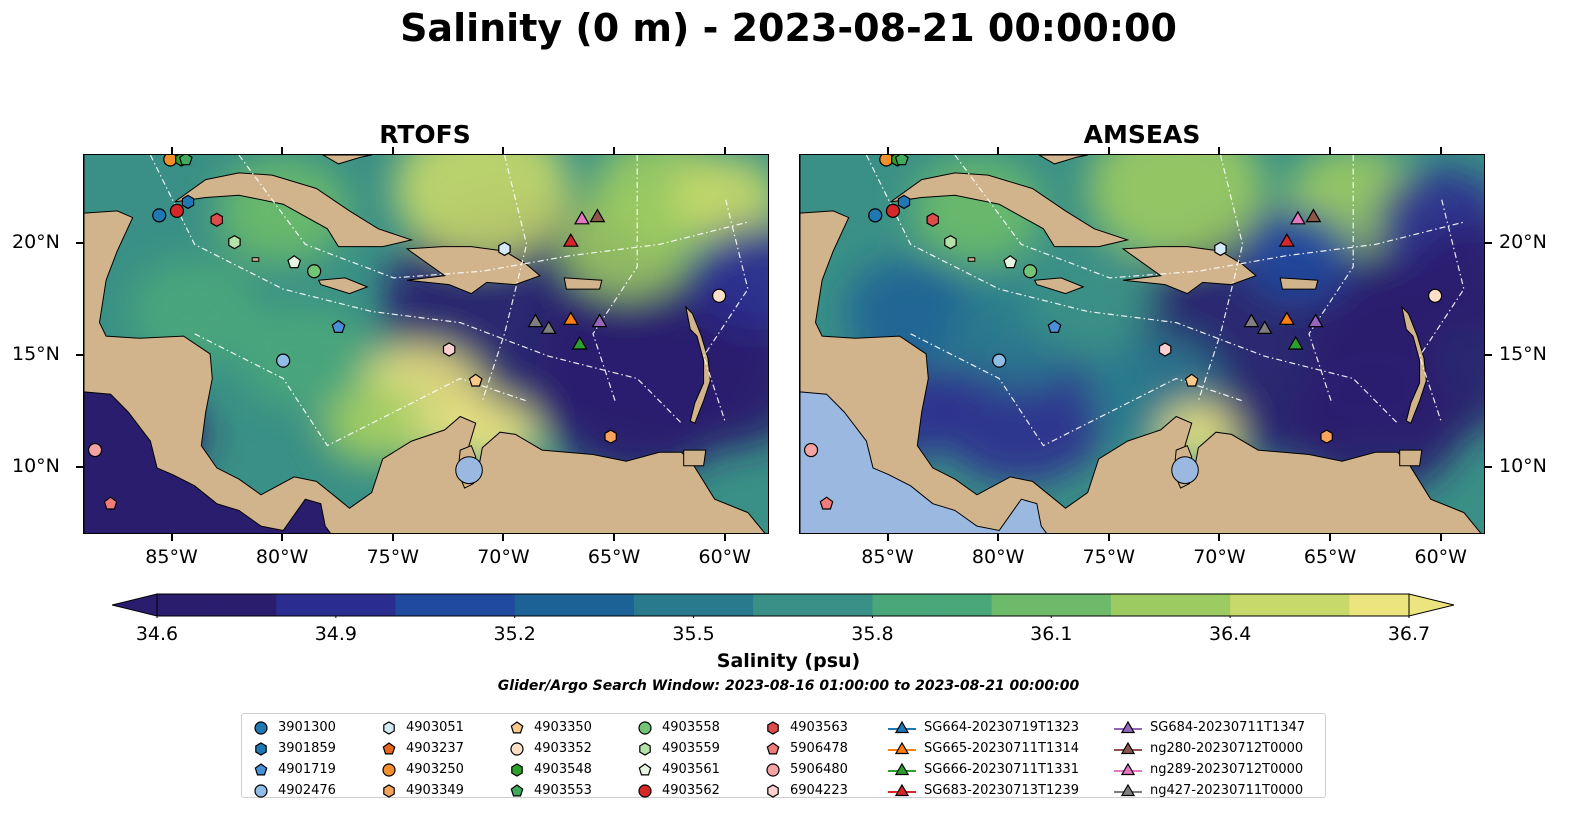  Describe the element at coordinates (1411, 458) in the screenshot. I see `land-trinidad` at that location.